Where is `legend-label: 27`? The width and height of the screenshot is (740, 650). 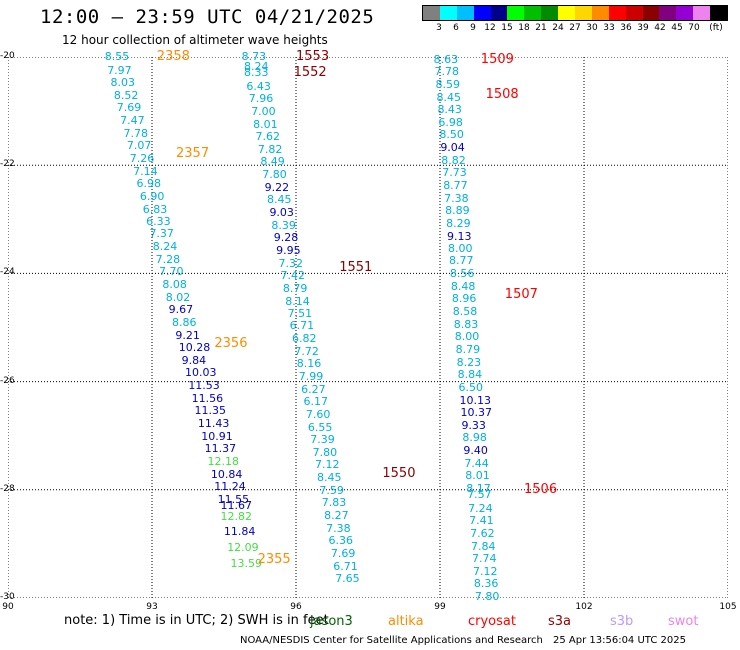
legend-label: 27 is located at coordinates (575, 28).